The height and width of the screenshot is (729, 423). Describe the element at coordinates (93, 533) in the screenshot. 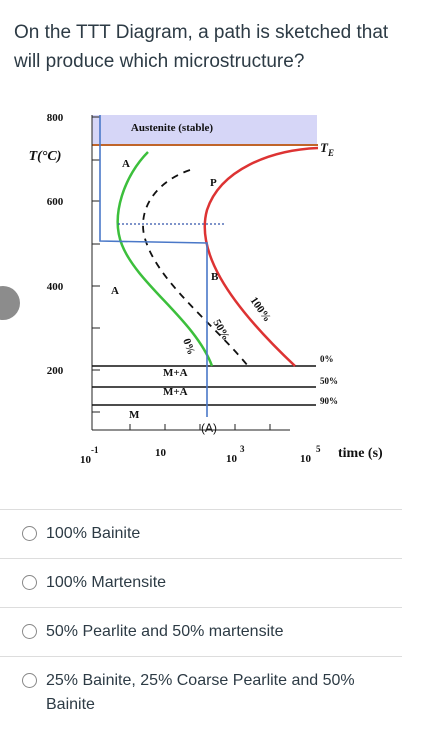

I see `option-text: 100% Bainite` at that location.